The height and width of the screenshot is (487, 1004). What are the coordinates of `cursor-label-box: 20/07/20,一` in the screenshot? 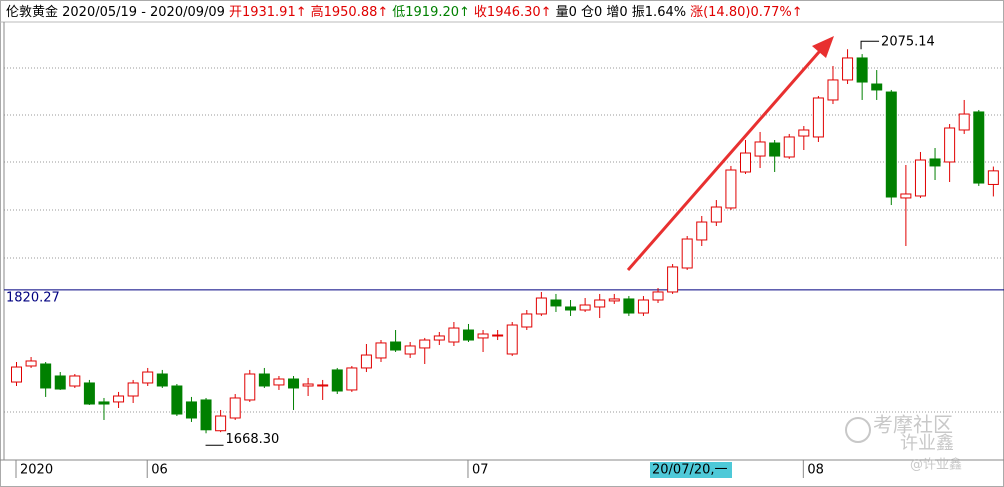 It's located at (691, 470).